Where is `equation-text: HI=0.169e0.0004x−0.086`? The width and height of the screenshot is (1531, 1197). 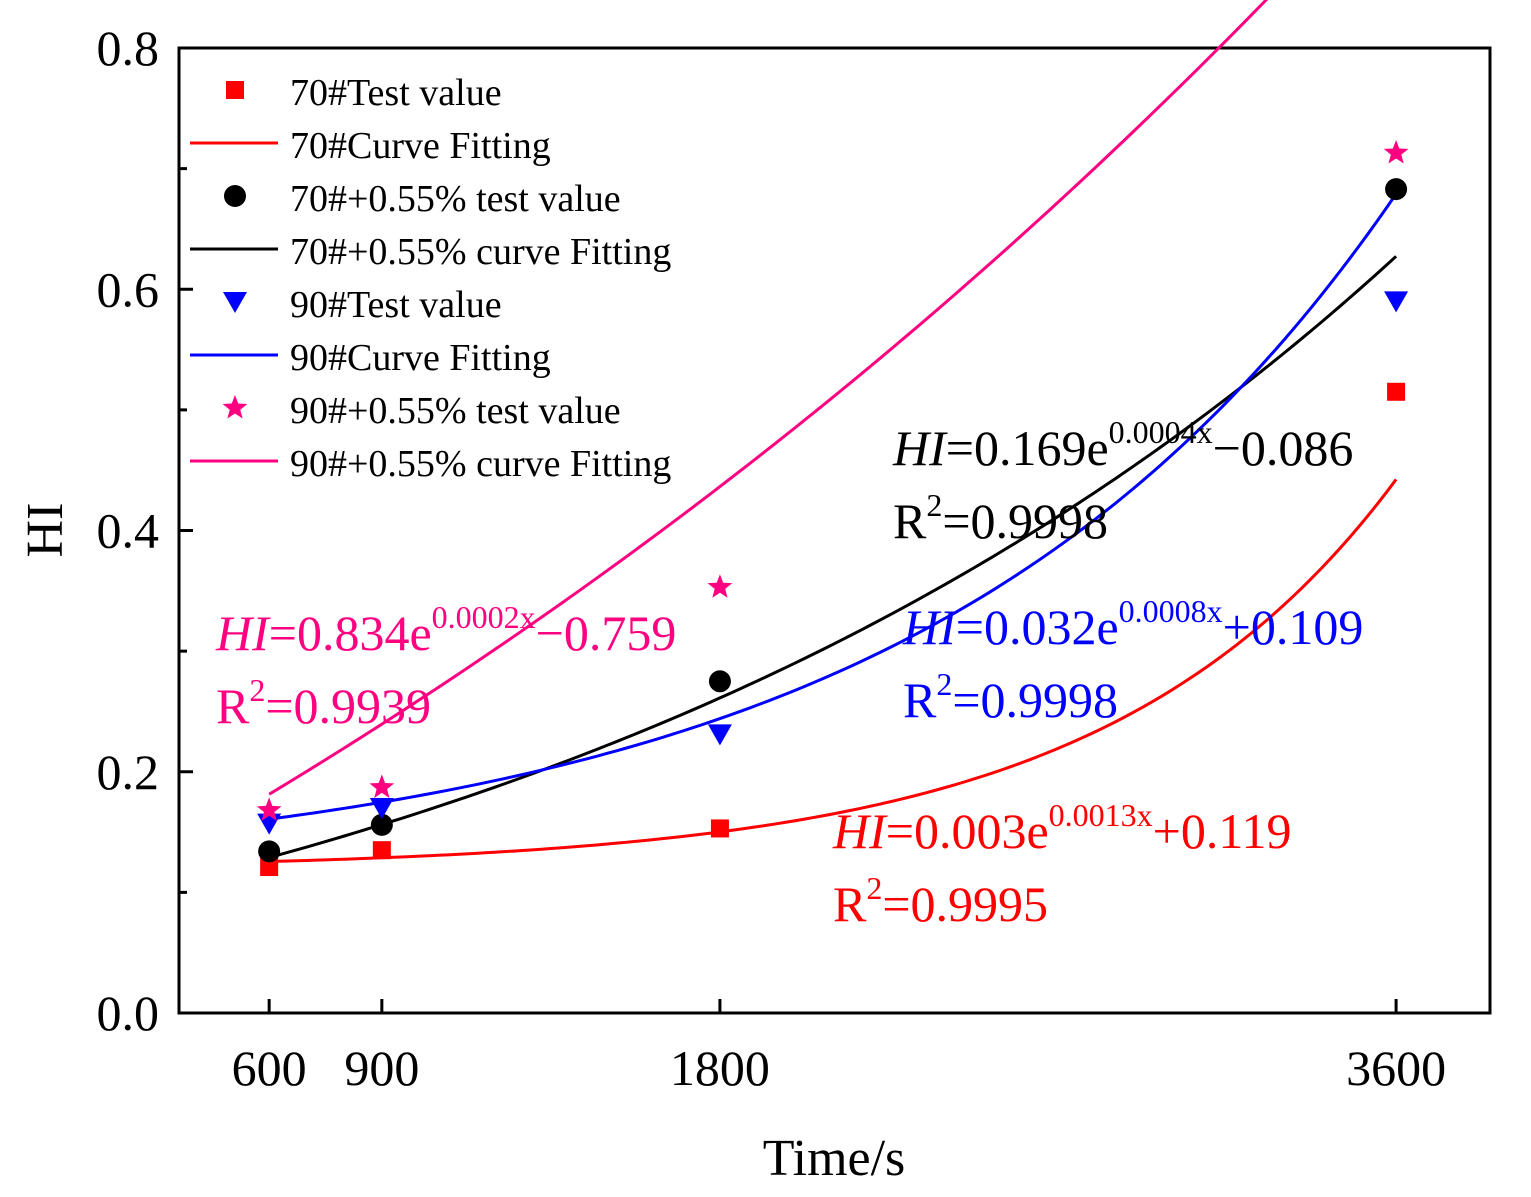
equation-text: HI=0.169e0.0004x−0.086 is located at coordinates (1122, 445).